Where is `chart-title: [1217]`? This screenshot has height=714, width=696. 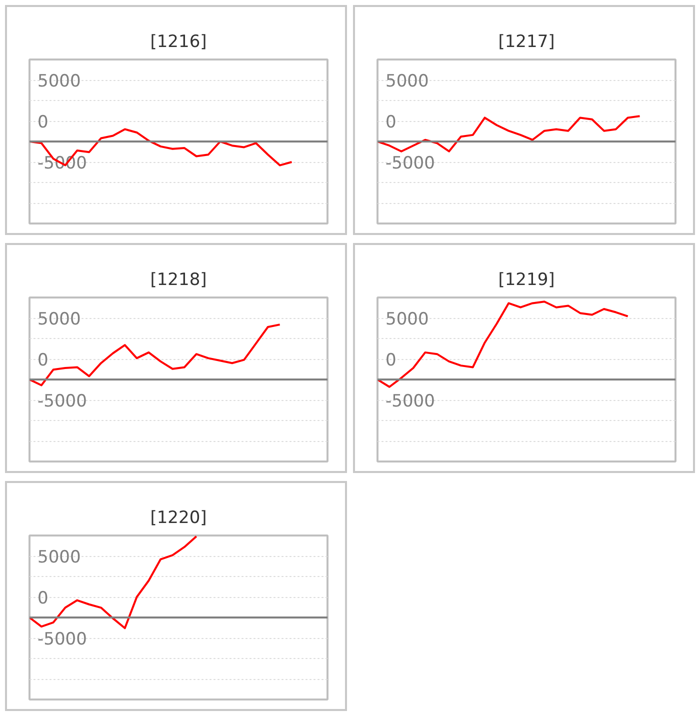
chart-title: [1217] is located at coordinates (526, 42).